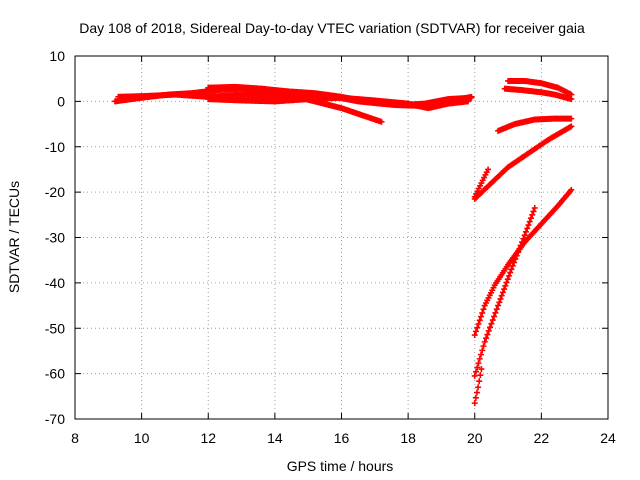  What do you see at coordinates (275, 438) in the screenshot?
I see `x-tick-label: 14` at bounding box center [275, 438].